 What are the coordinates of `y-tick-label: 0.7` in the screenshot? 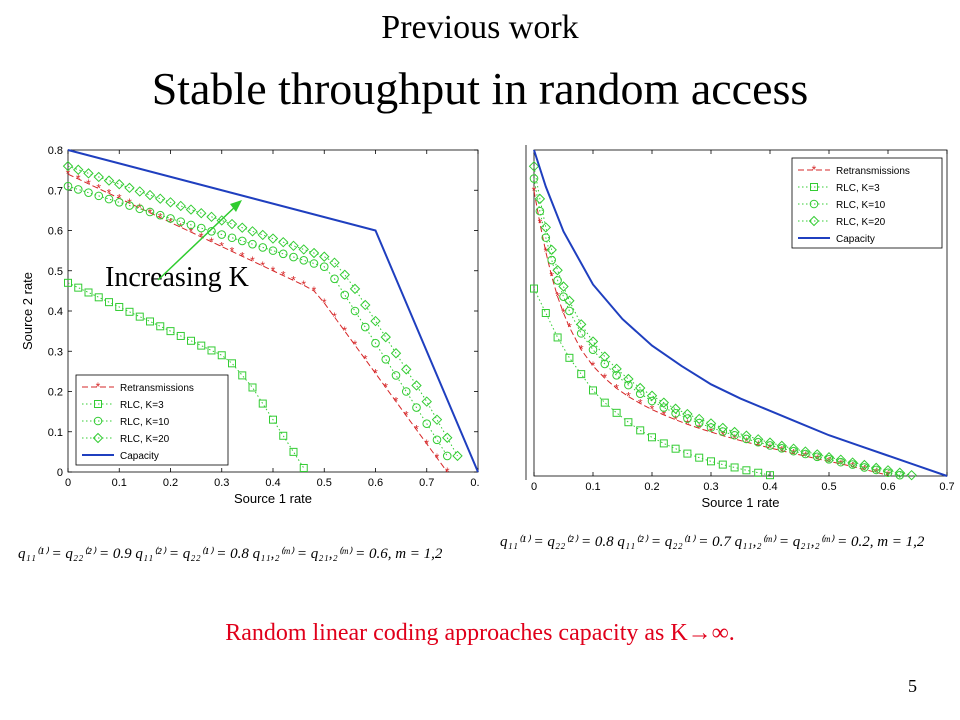 It's located at (55, 191).